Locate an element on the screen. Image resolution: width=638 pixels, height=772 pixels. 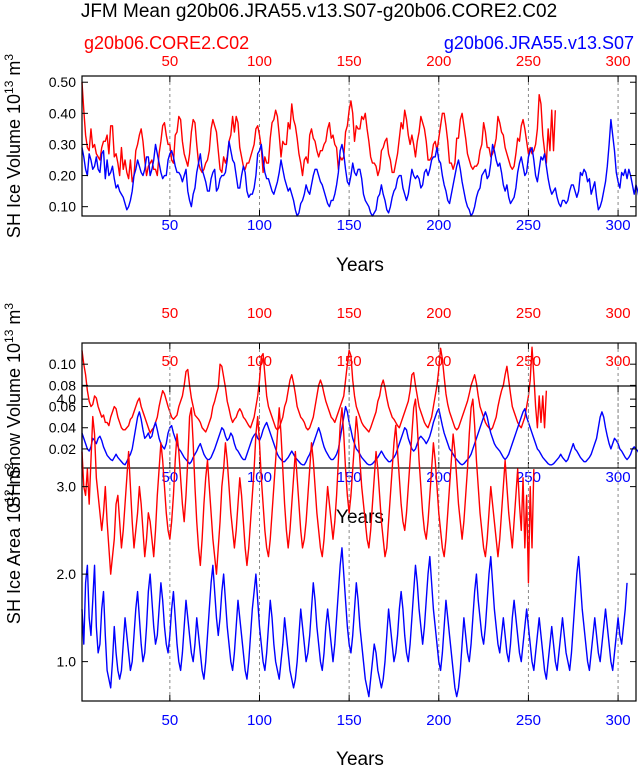
y-axis-label: SH Ice Area 1012 m2 is located at coordinates (13, 543).